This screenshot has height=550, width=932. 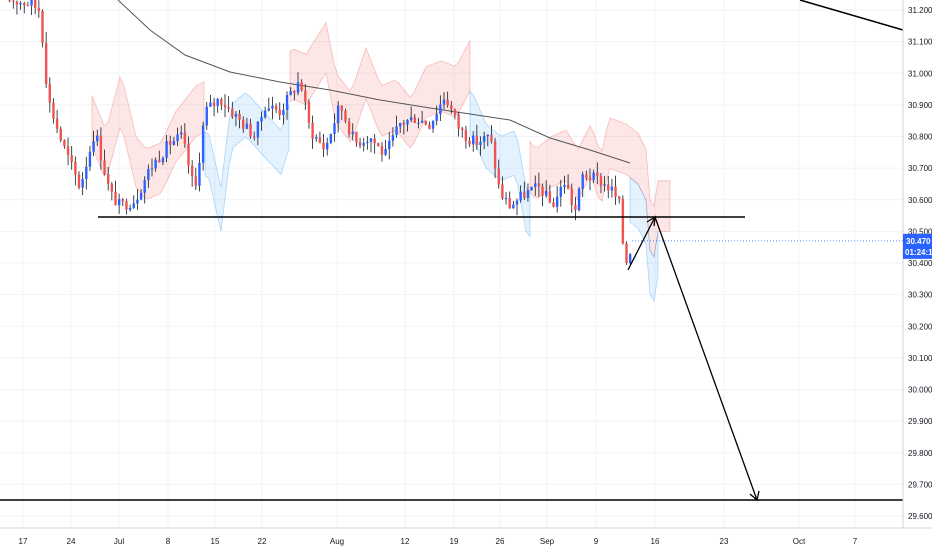 I want to click on price-tick-label: 29.900, so click(x=920, y=421).